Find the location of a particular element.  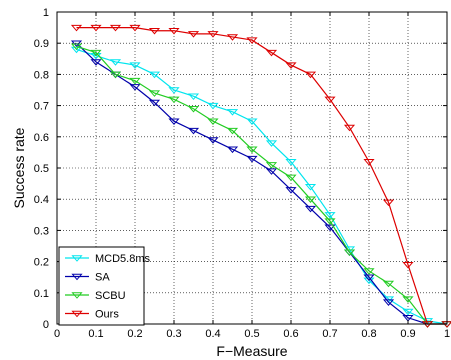

y-tick-label: 0.8 is located at coordinates (41, 75).